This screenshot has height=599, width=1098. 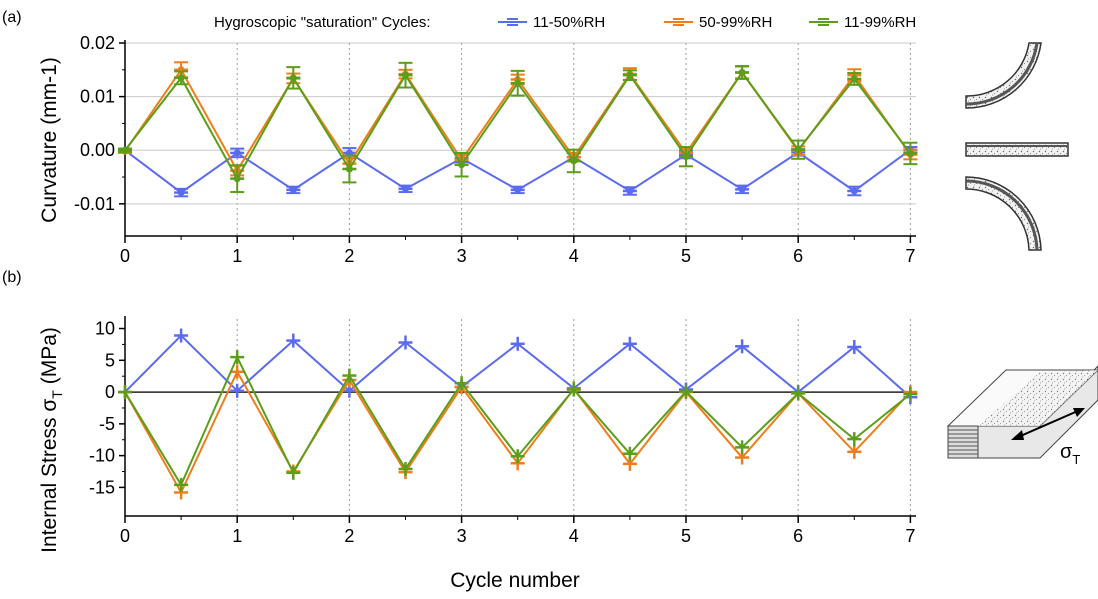 What do you see at coordinates (49, 358) in the screenshot?
I see `panel-b-ylabel-suffix: (MPa)` at bounding box center [49, 358].